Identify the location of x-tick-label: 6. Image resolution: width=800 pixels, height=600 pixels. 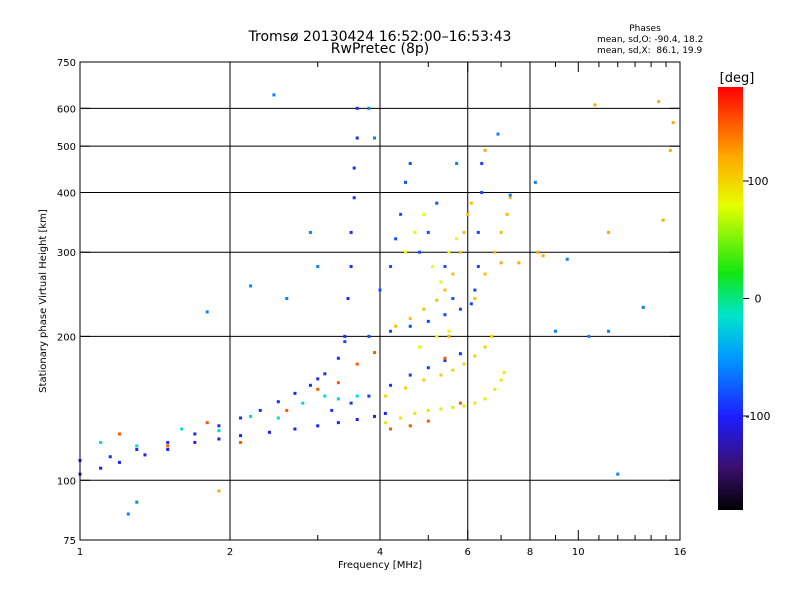
(468, 552).